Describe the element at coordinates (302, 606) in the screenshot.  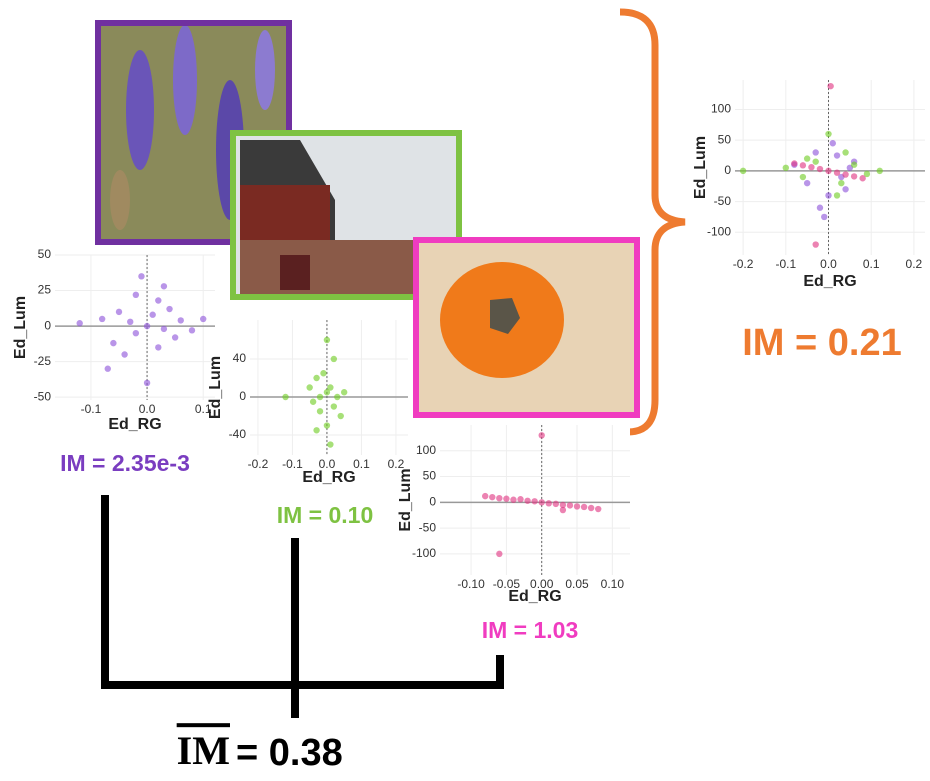
I see `connector` at that location.